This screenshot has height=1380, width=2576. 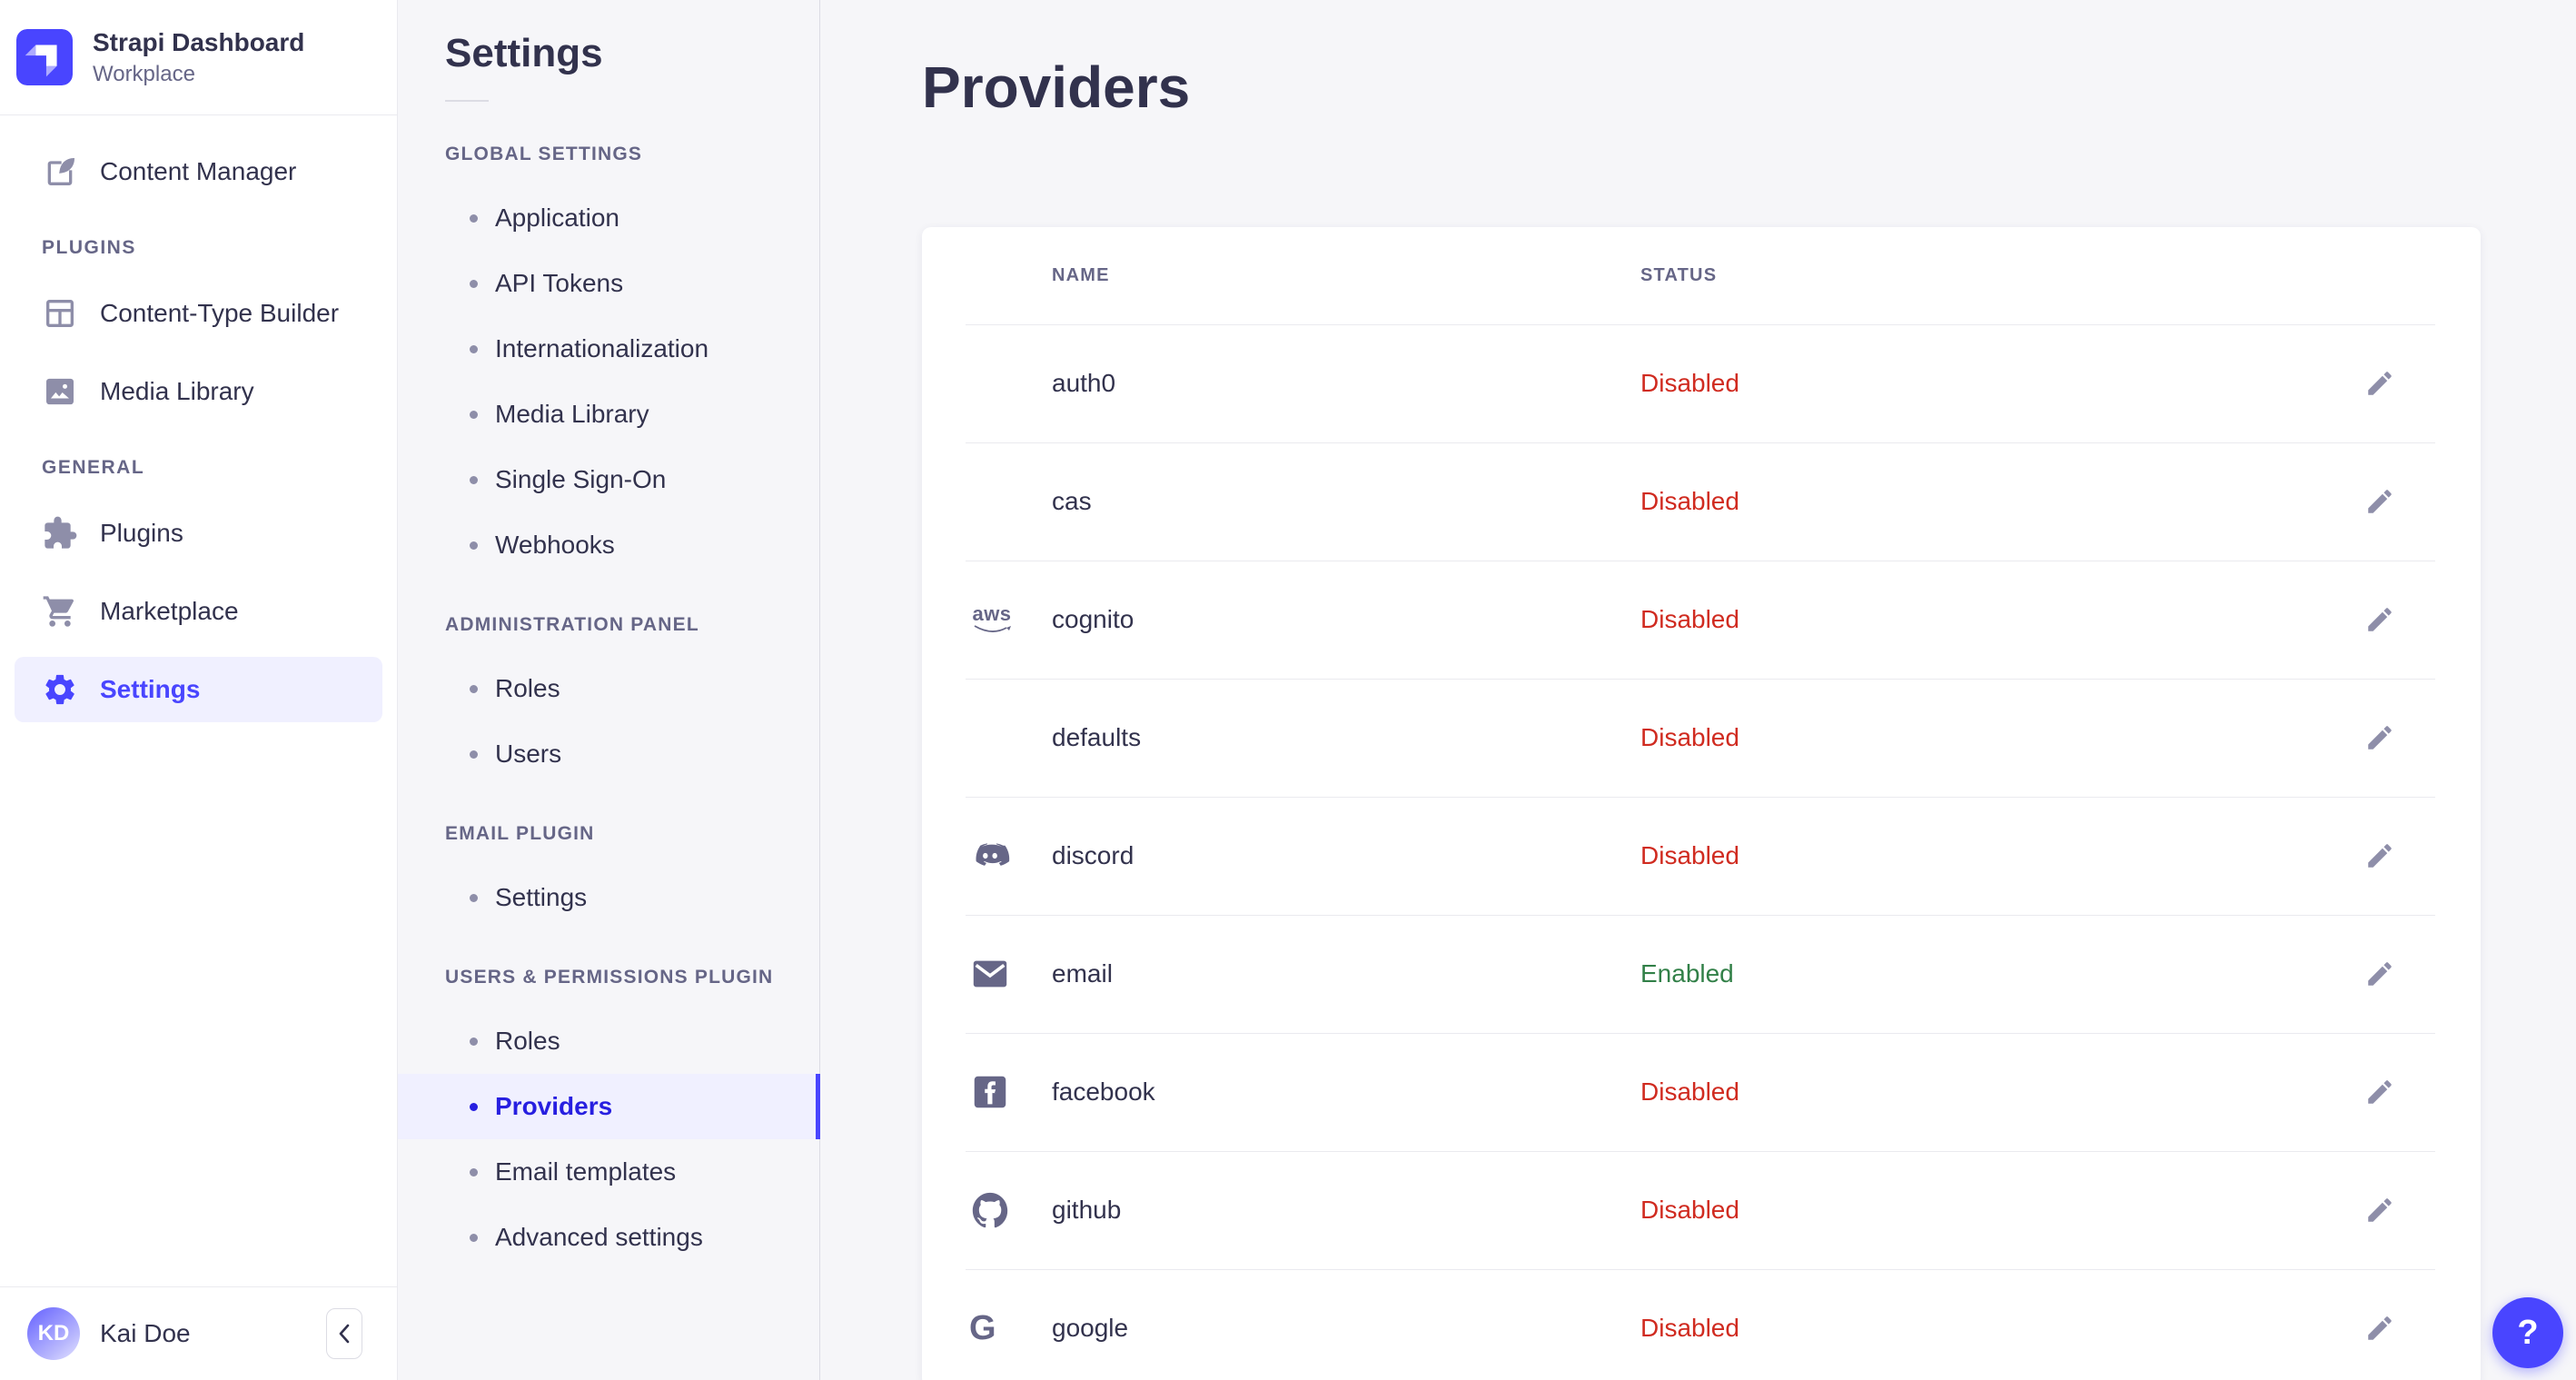 What do you see at coordinates (198, 57) in the screenshot?
I see `brand-header: Strapi Dashboard Workplace` at bounding box center [198, 57].